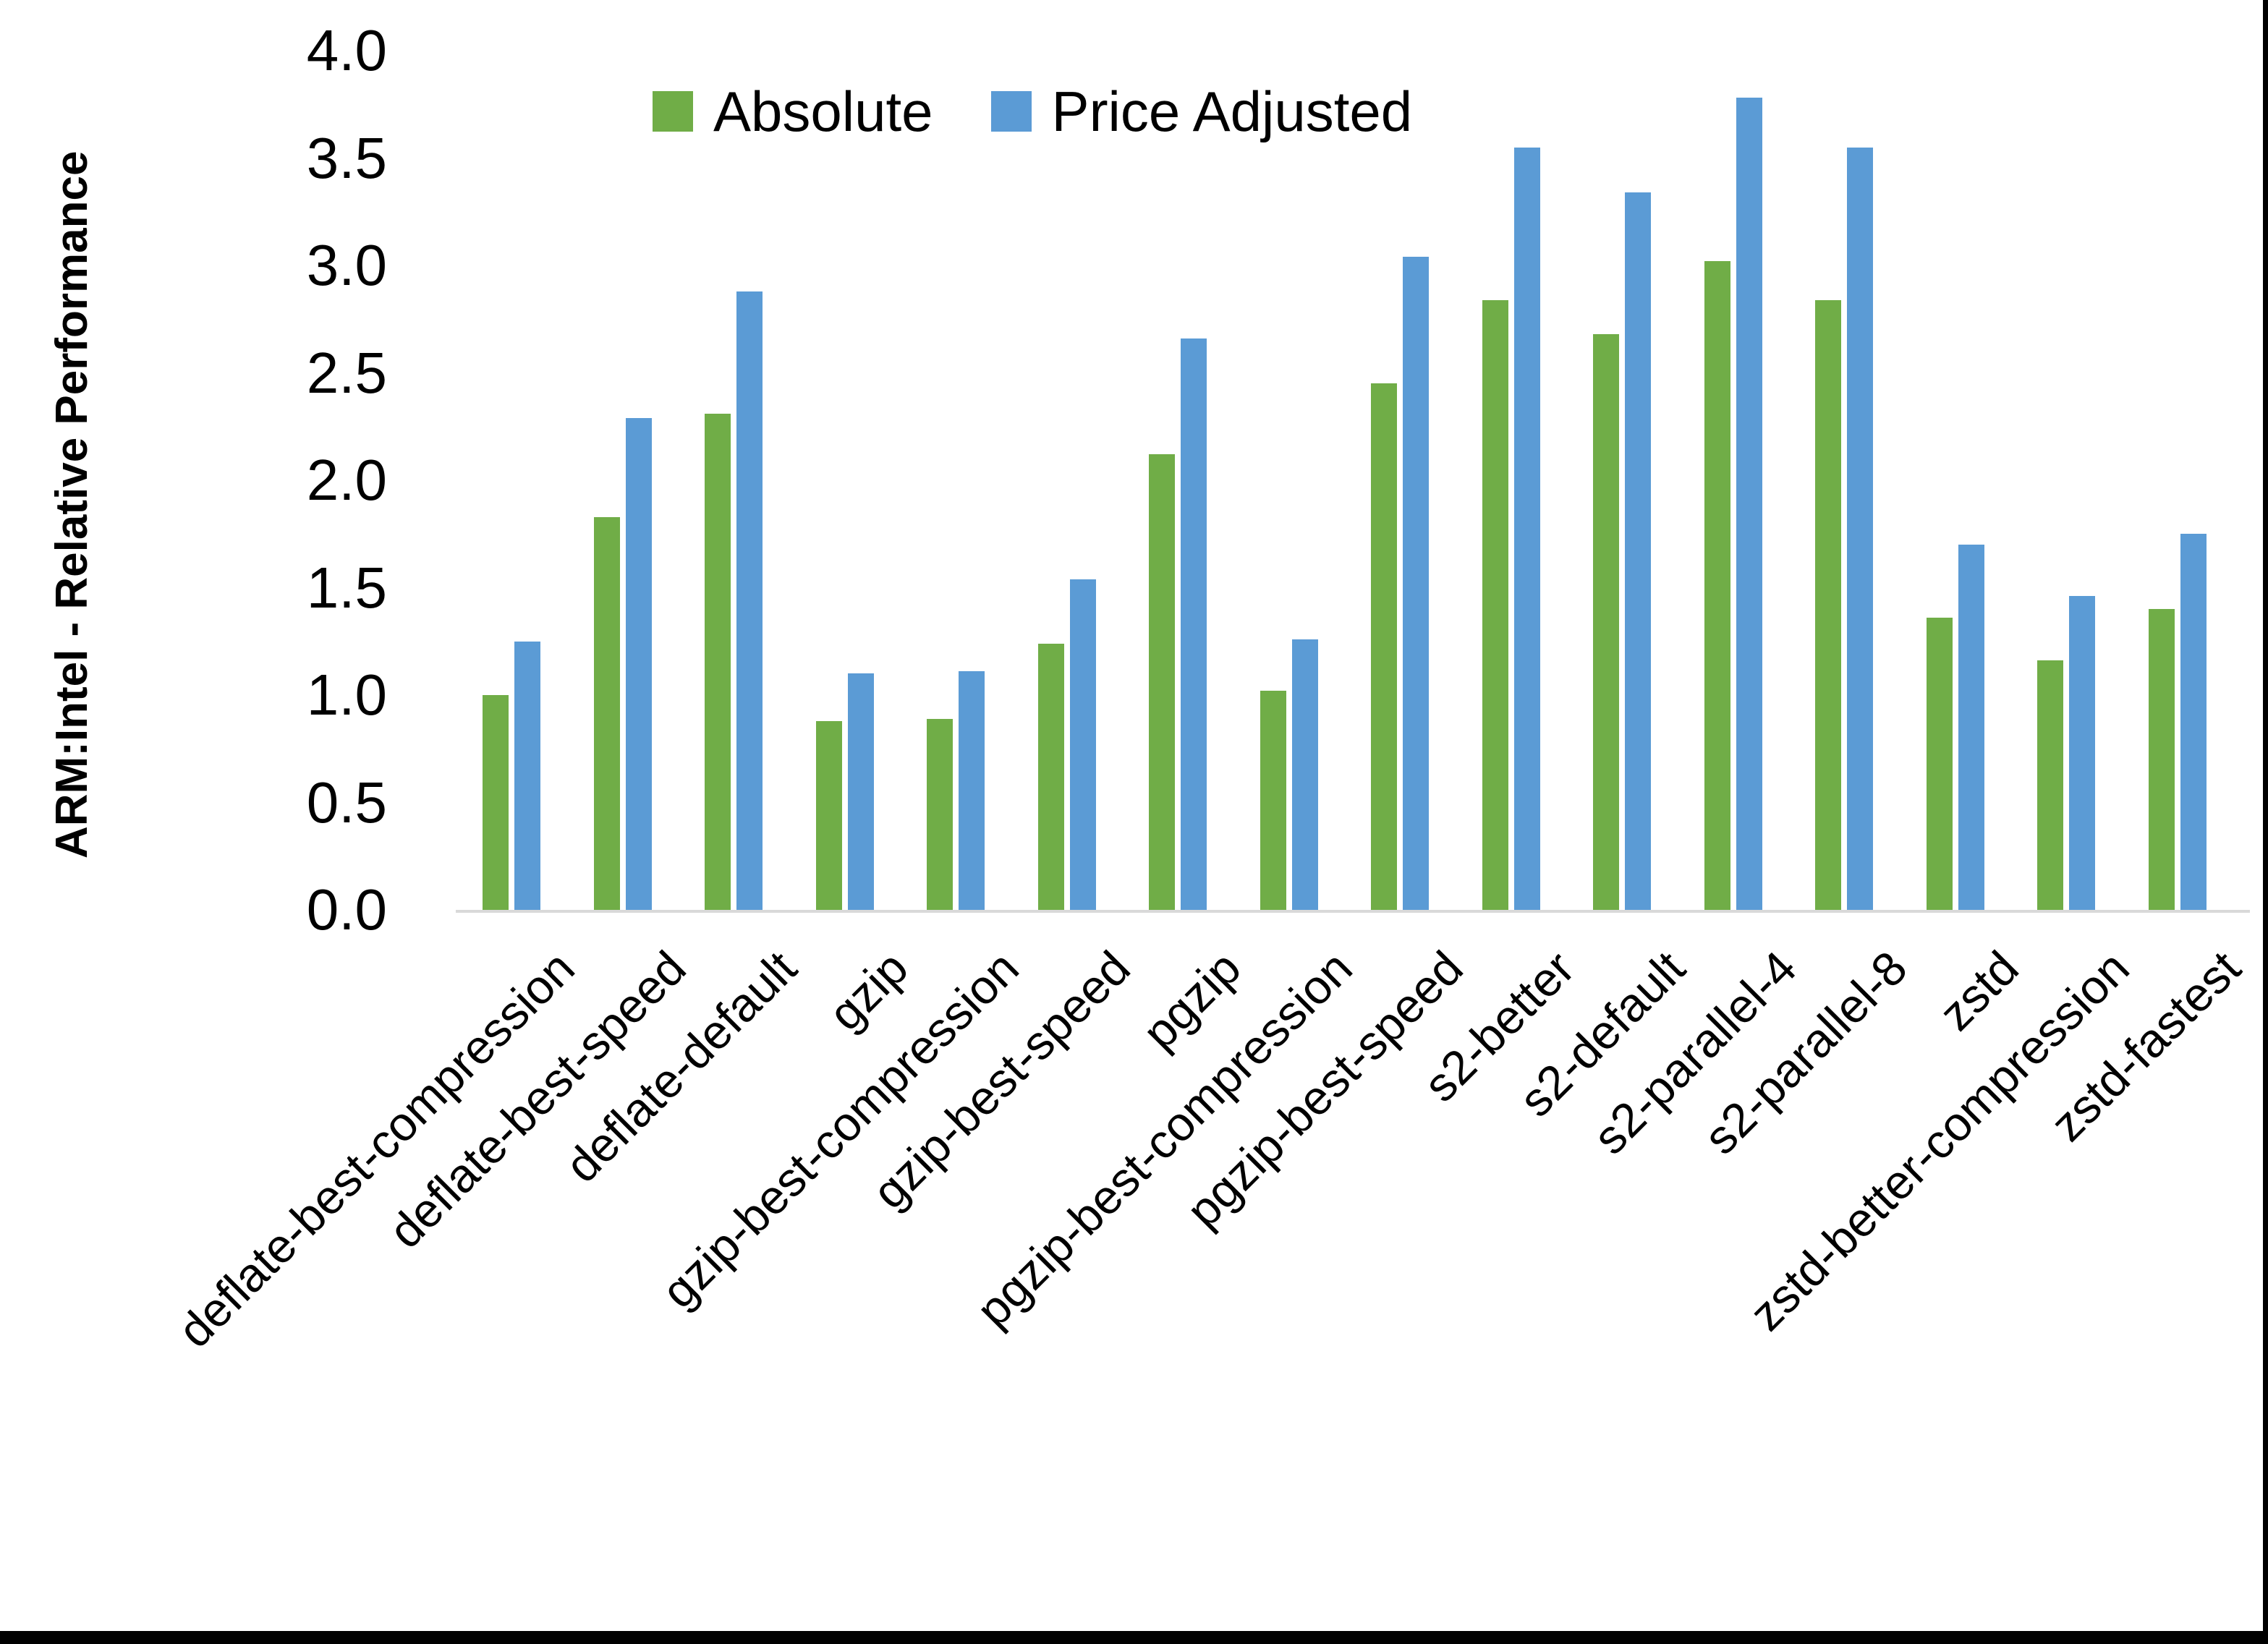 Image resolution: width=2268 pixels, height=1644 pixels. I want to click on y-tick-label: 1.0, so click(346, 695).